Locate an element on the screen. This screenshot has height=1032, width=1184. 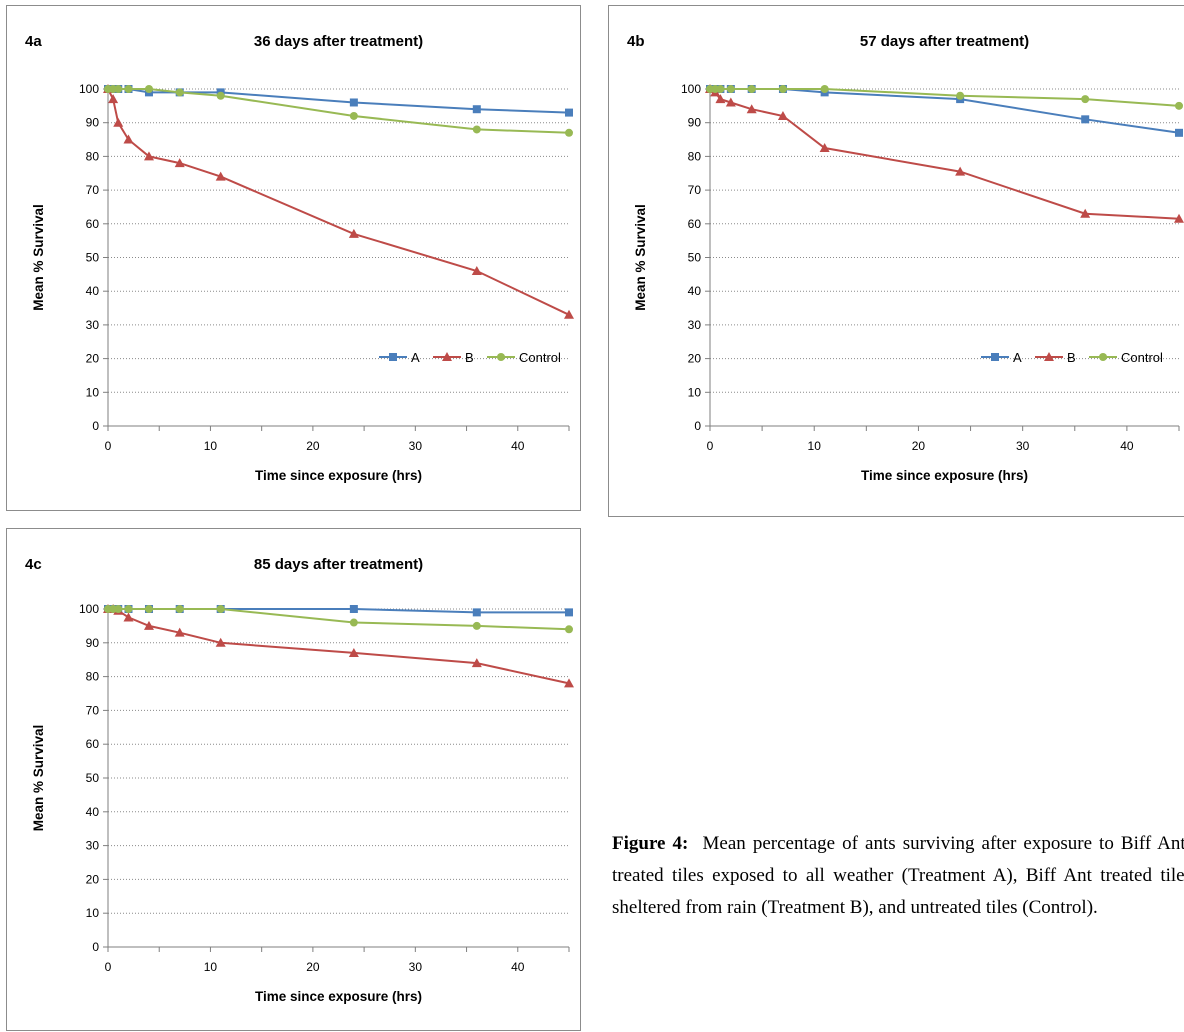
legend-entry-control: Control is located at coordinates (540, 357).